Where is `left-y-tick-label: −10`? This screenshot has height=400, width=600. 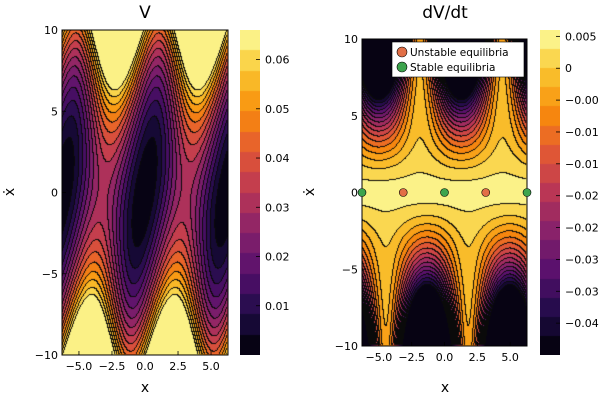
left-y-tick-label: −10 is located at coordinates (46, 355).